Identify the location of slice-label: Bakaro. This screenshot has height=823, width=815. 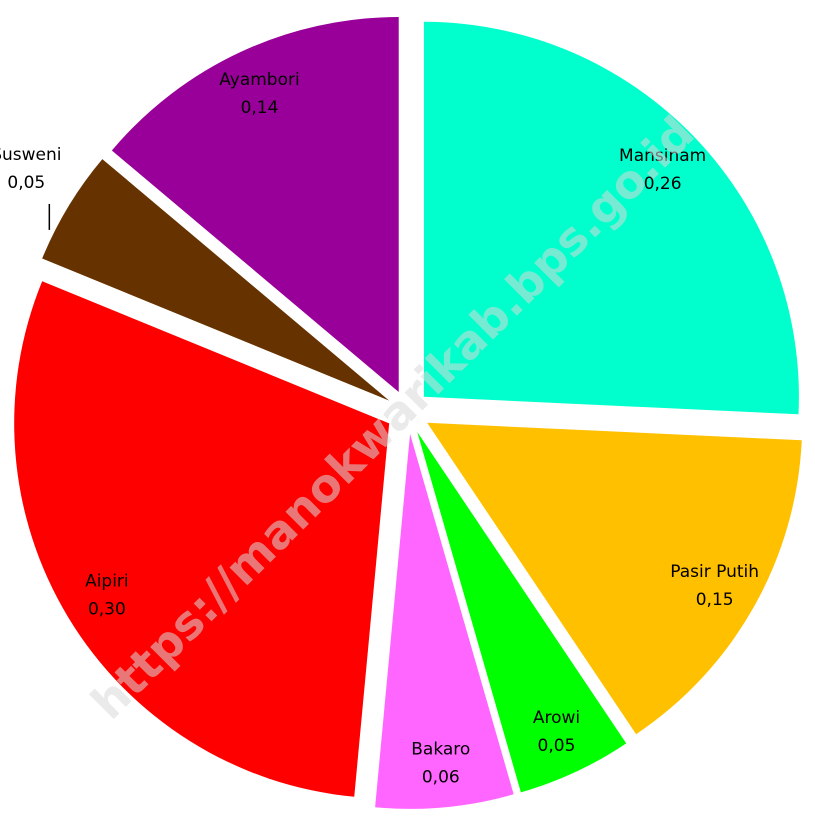
(440, 749).